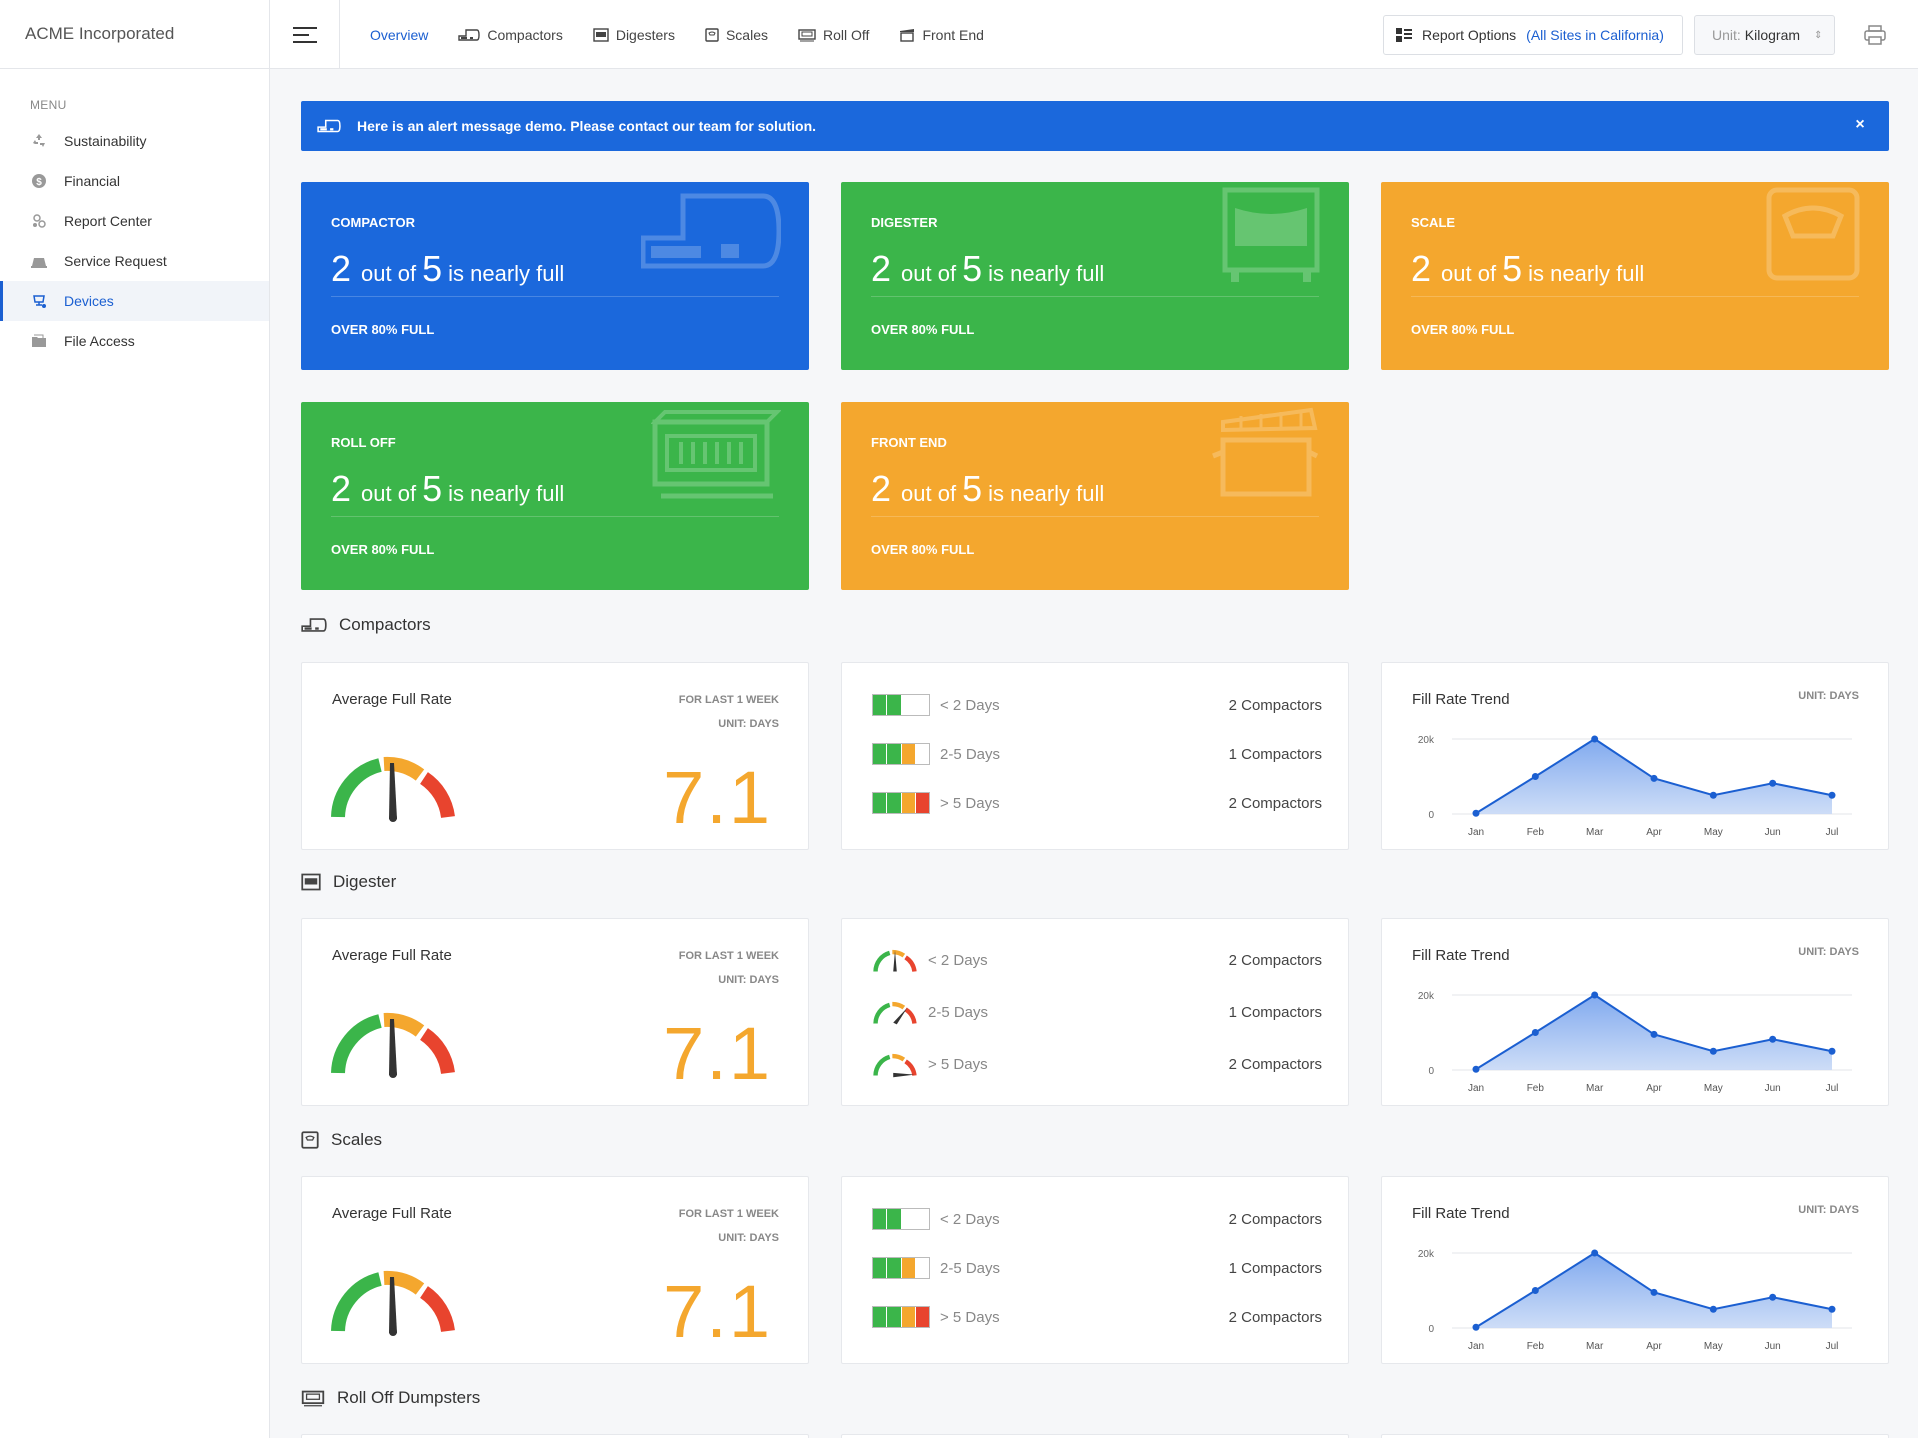 Image resolution: width=1918 pixels, height=1438 pixels. I want to click on x-tick-label: Feb, so click(1536, 1088).